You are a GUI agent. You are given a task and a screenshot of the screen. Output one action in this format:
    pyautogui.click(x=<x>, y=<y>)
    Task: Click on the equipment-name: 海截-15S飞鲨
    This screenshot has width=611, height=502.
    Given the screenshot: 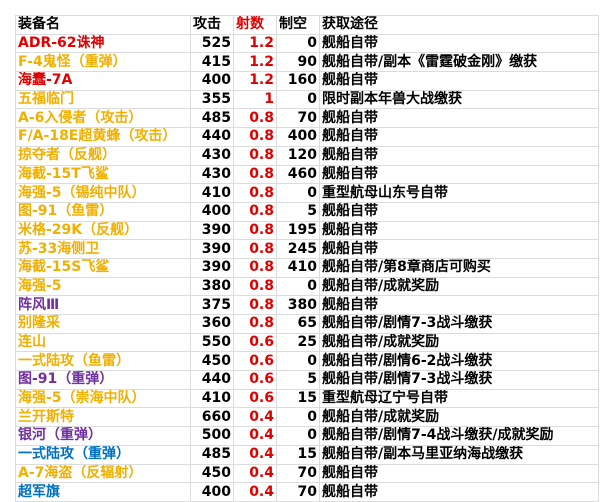 What is the action you would take?
    pyautogui.click(x=103, y=267)
    